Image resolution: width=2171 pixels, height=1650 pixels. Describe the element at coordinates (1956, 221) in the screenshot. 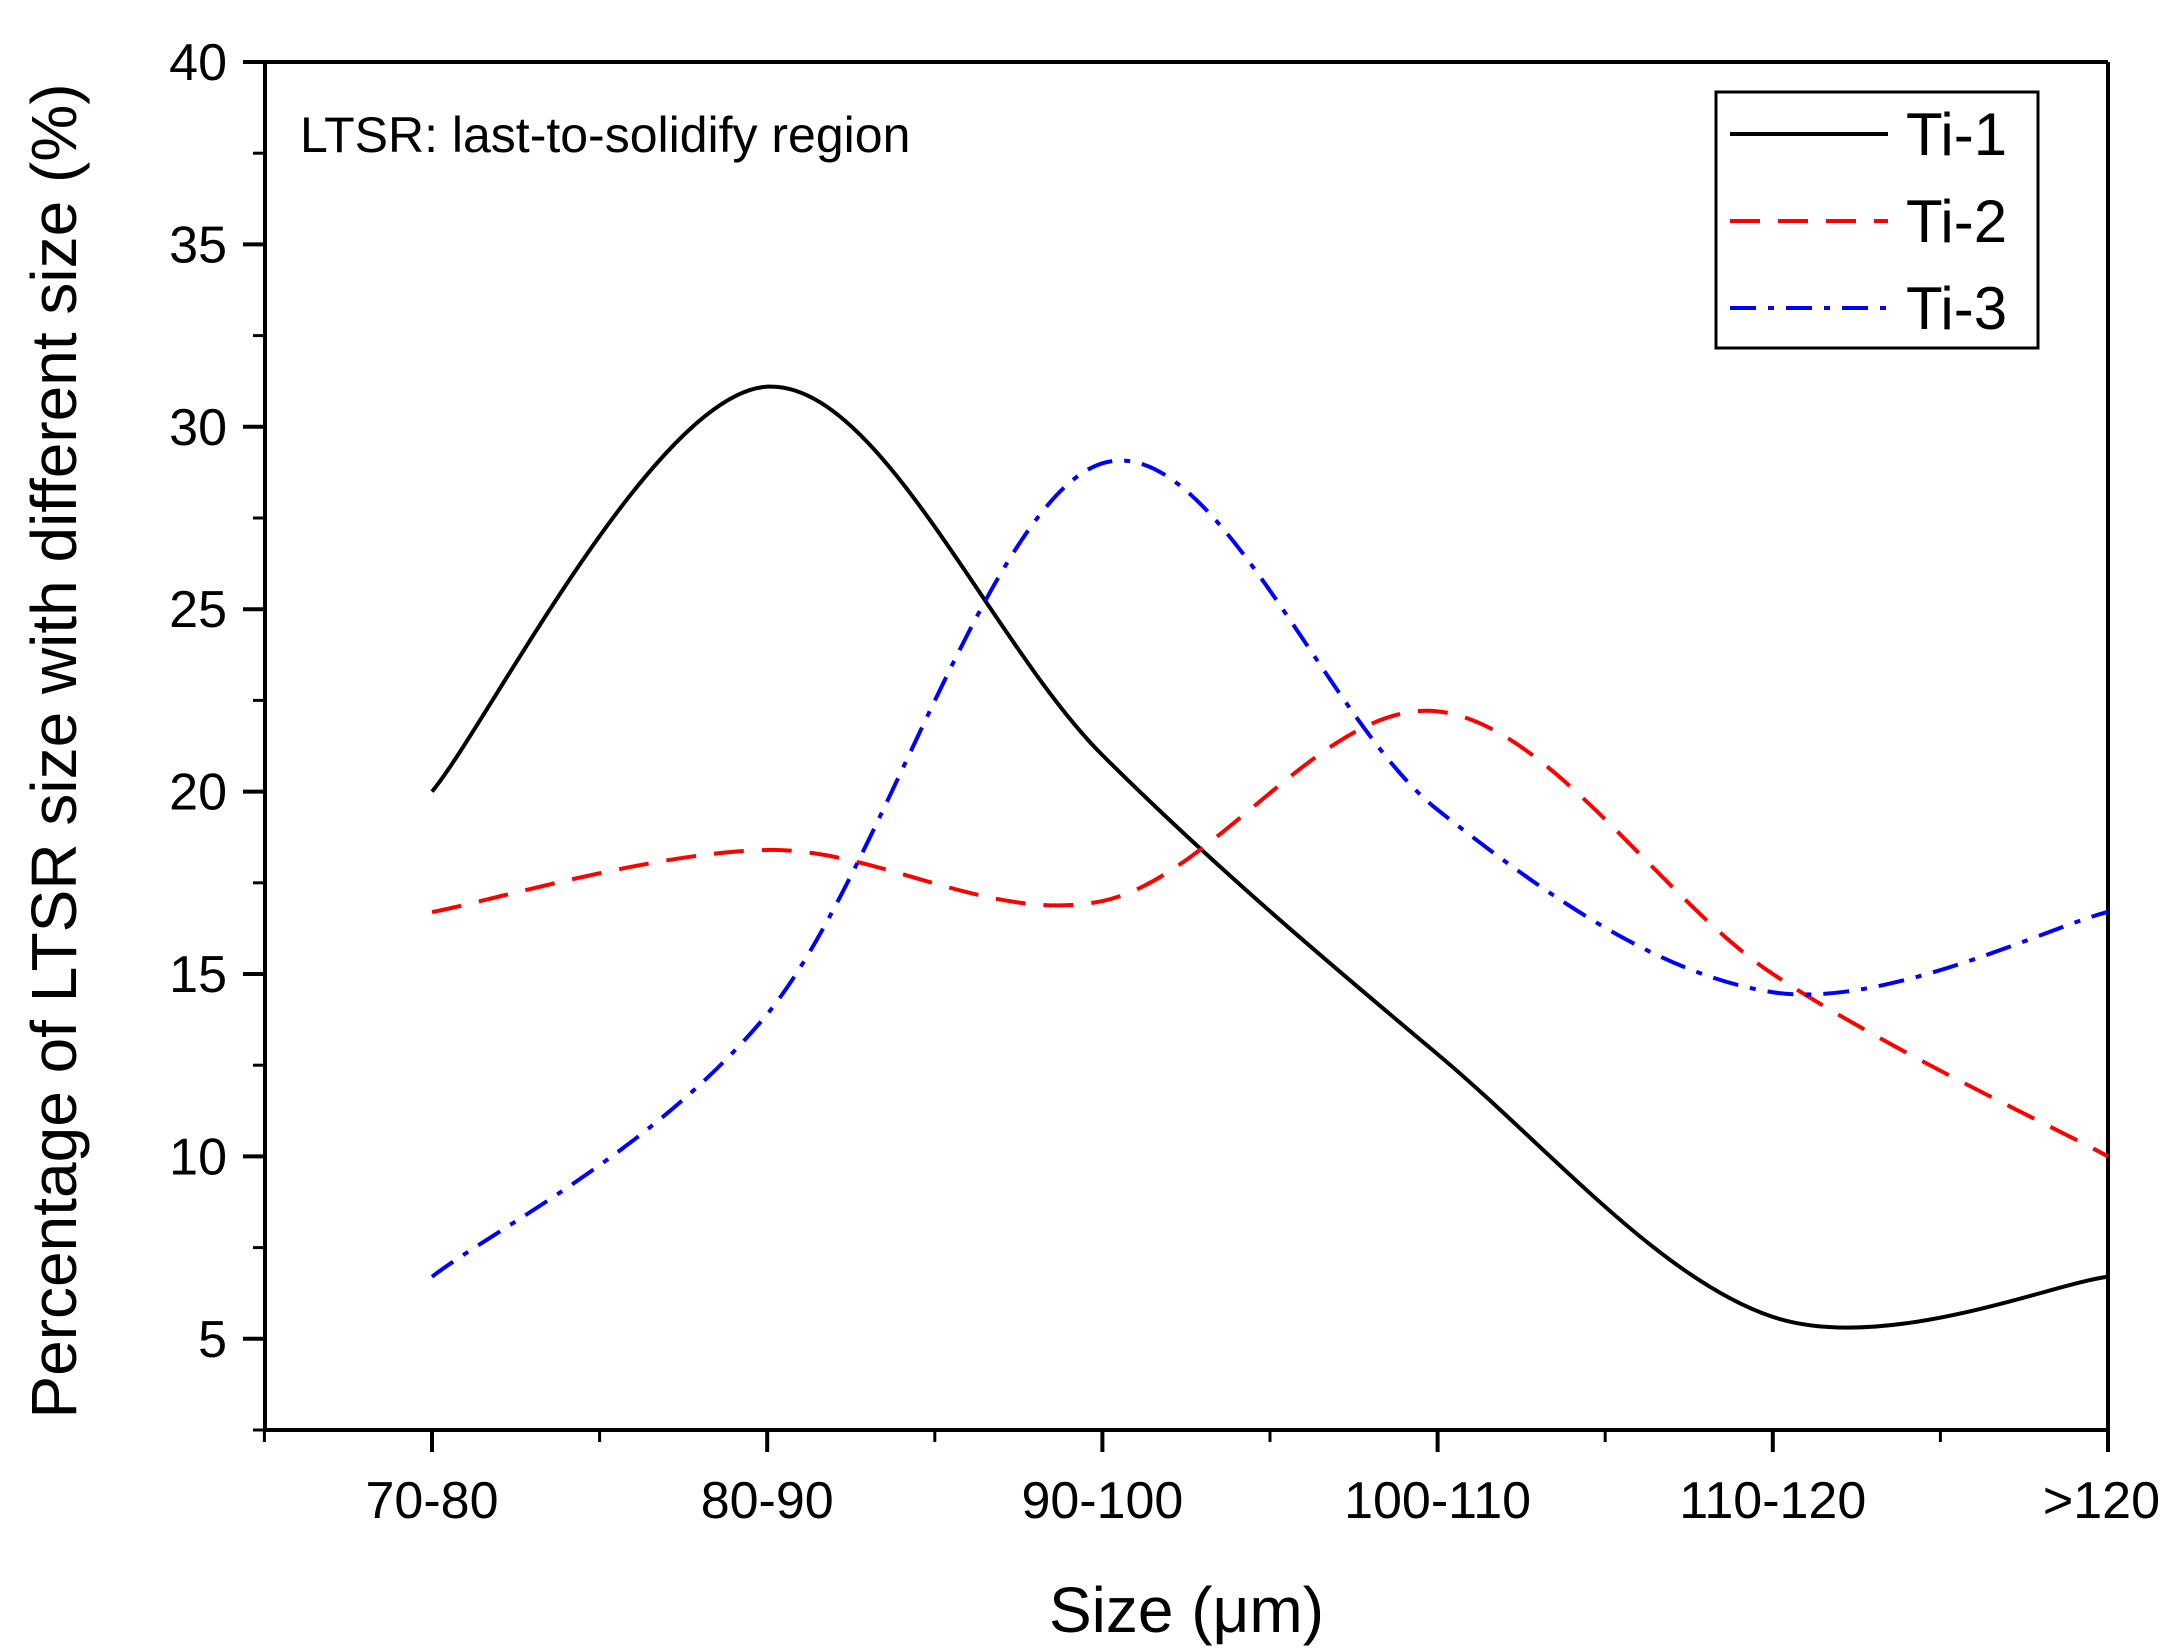

I see `legend-label-ti-2: Ti-2` at that location.